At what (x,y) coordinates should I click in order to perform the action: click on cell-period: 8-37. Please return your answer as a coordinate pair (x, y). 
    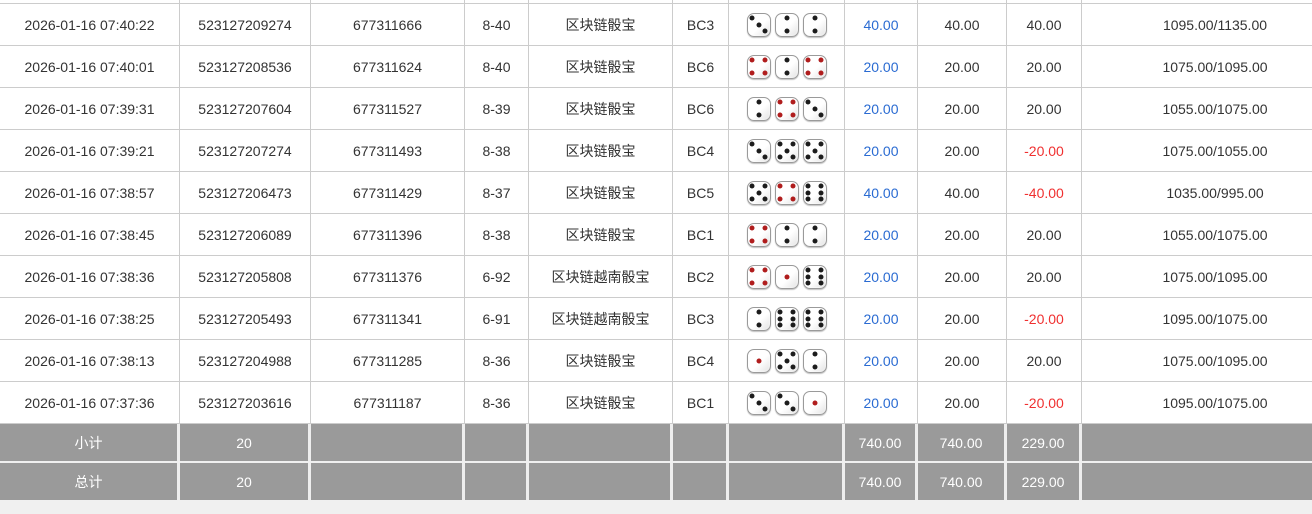
    Looking at the image, I should click on (497, 192).